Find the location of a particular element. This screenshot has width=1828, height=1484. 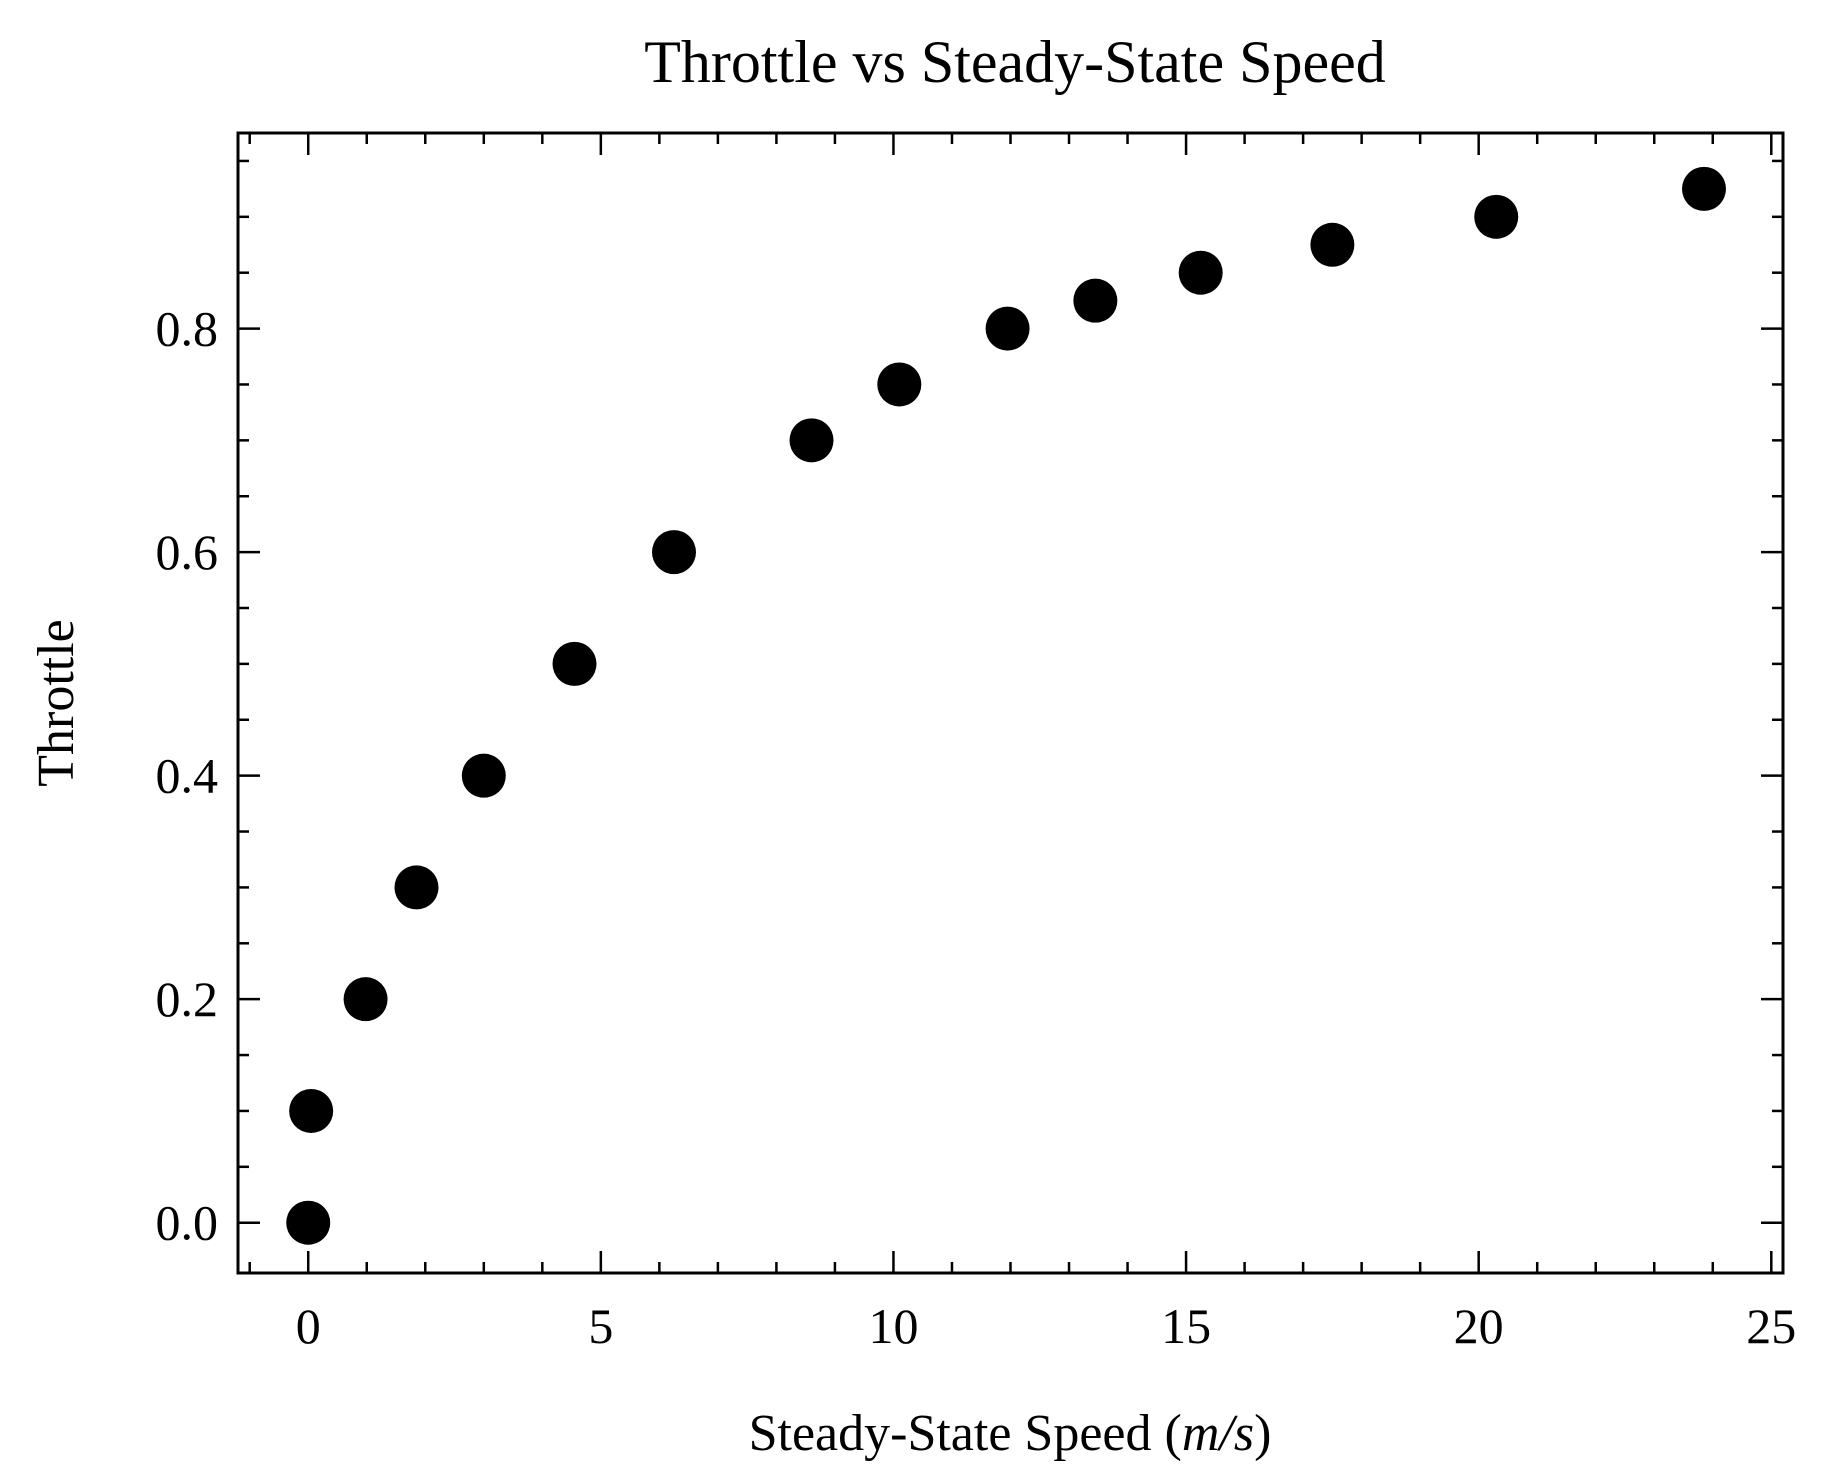

y-tick-label: 0.4 is located at coordinates (187, 776).